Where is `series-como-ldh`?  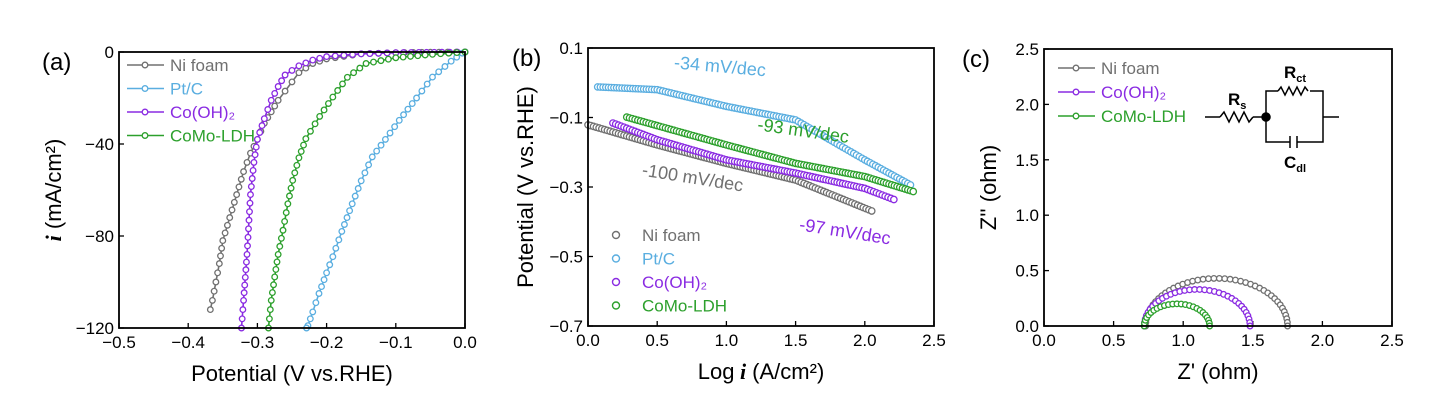
series-como-ldh is located at coordinates (367, 190).